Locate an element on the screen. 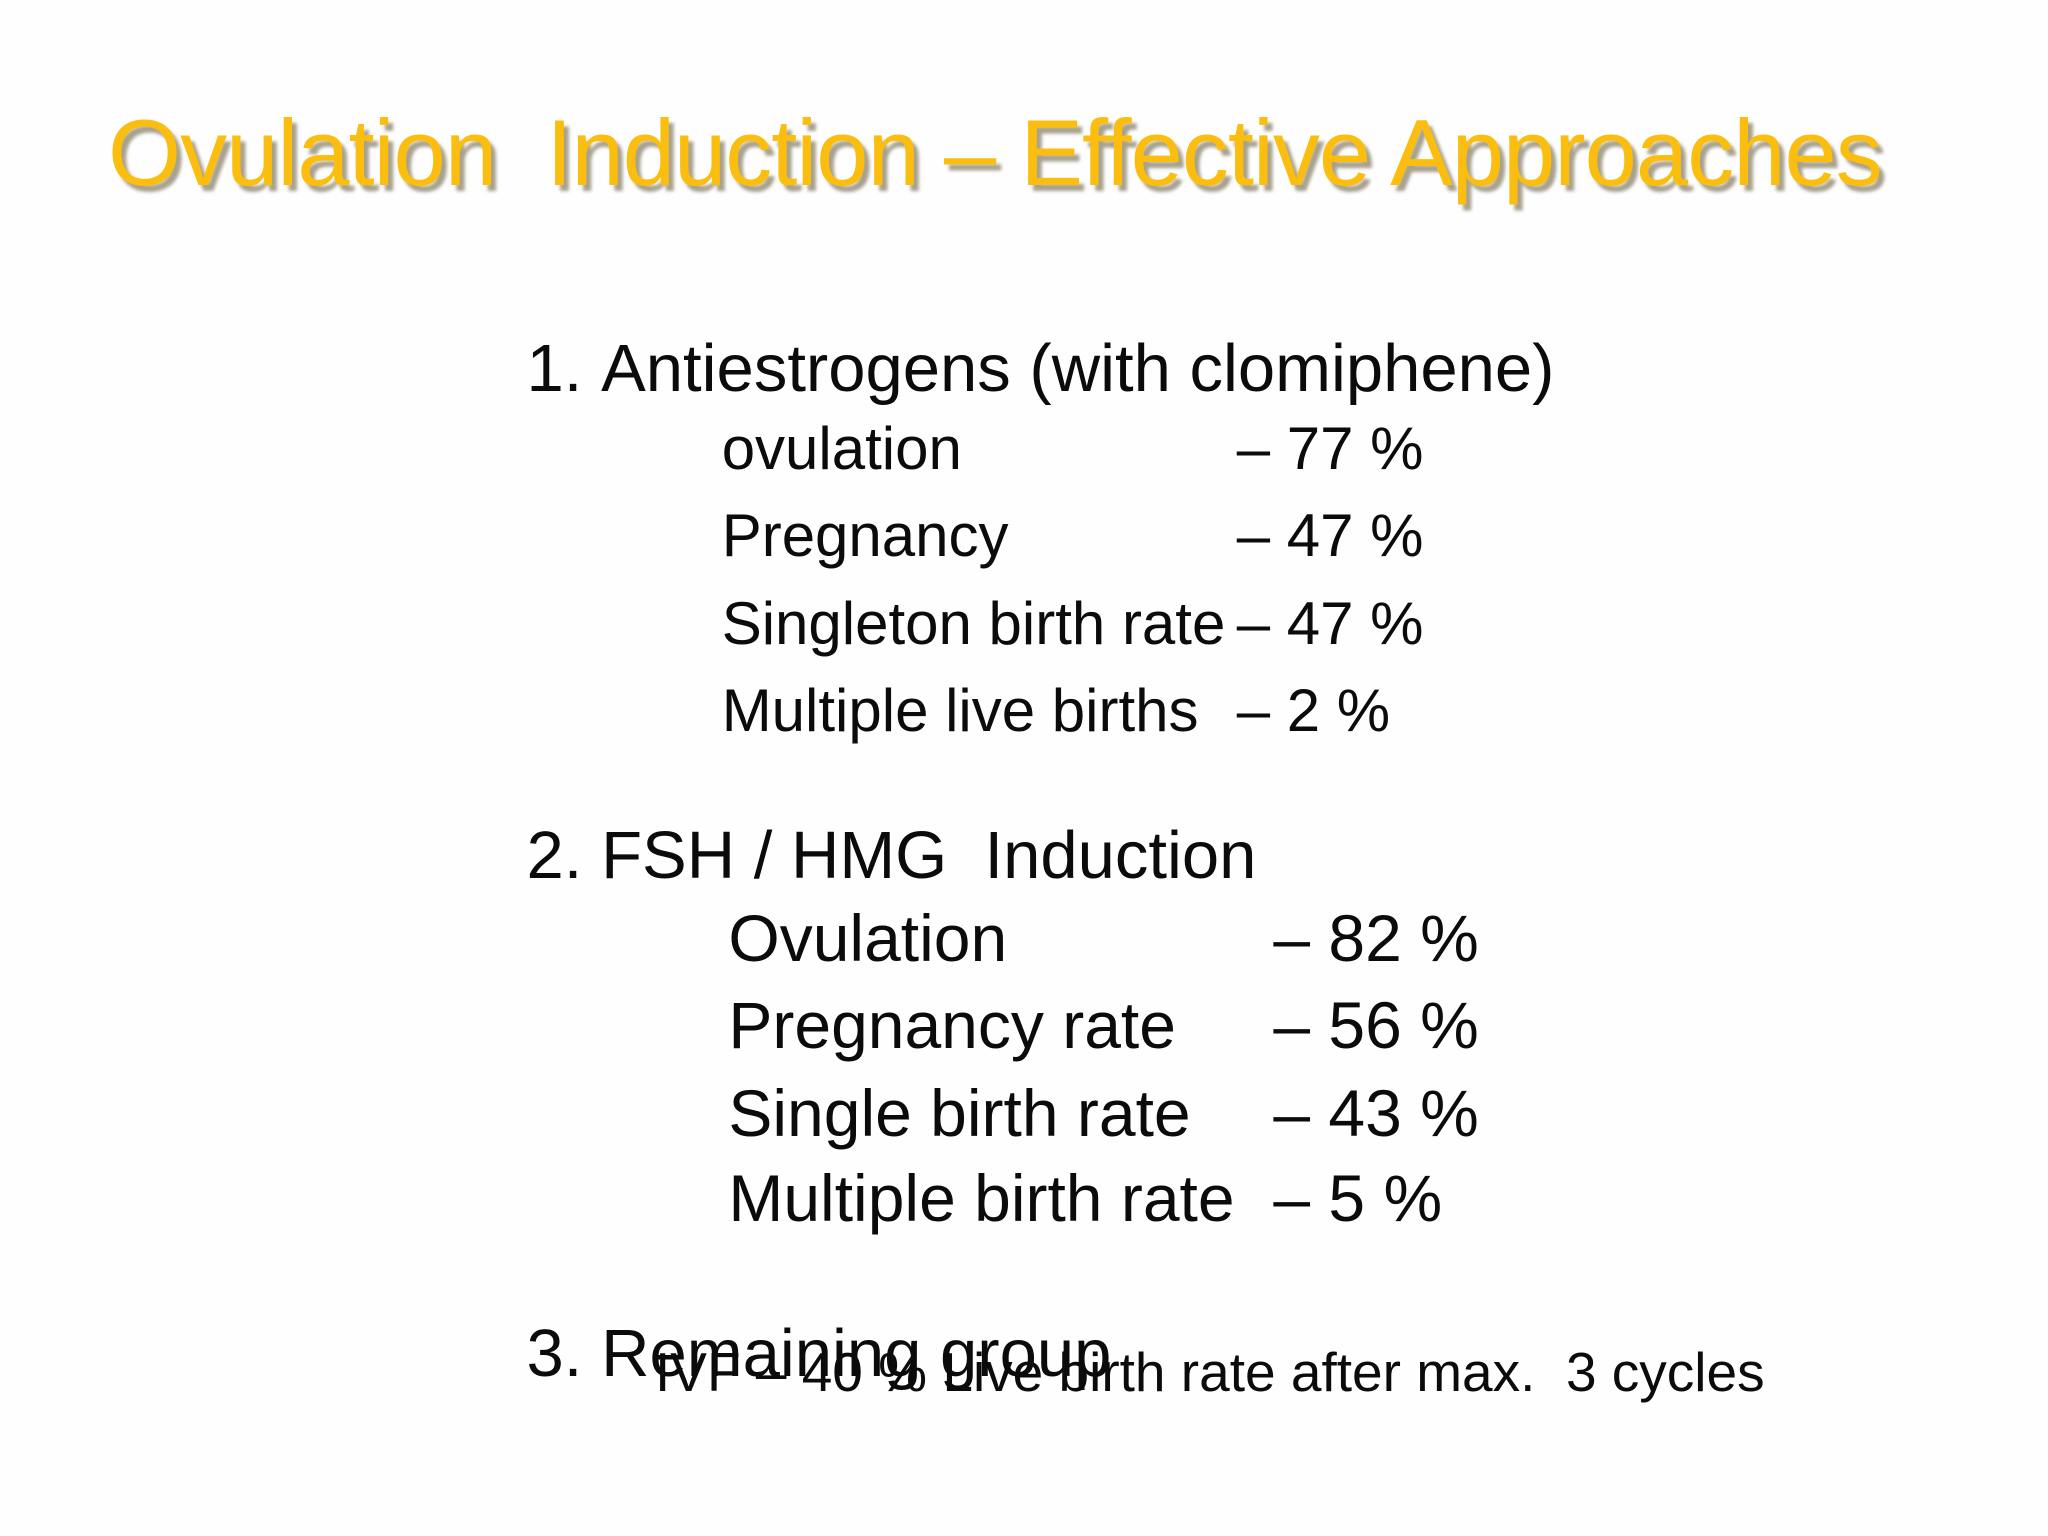 The height and width of the screenshot is (1536, 2048). section-3-heading: 3. Remaining group is located at coordinates (781, 1353).